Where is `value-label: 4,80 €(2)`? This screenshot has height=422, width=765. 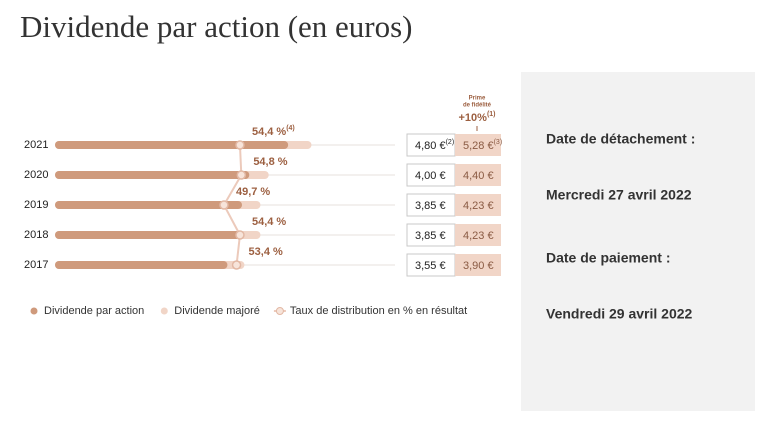
value-label: 4,80 €(2) is located at coordinates (434, 145).